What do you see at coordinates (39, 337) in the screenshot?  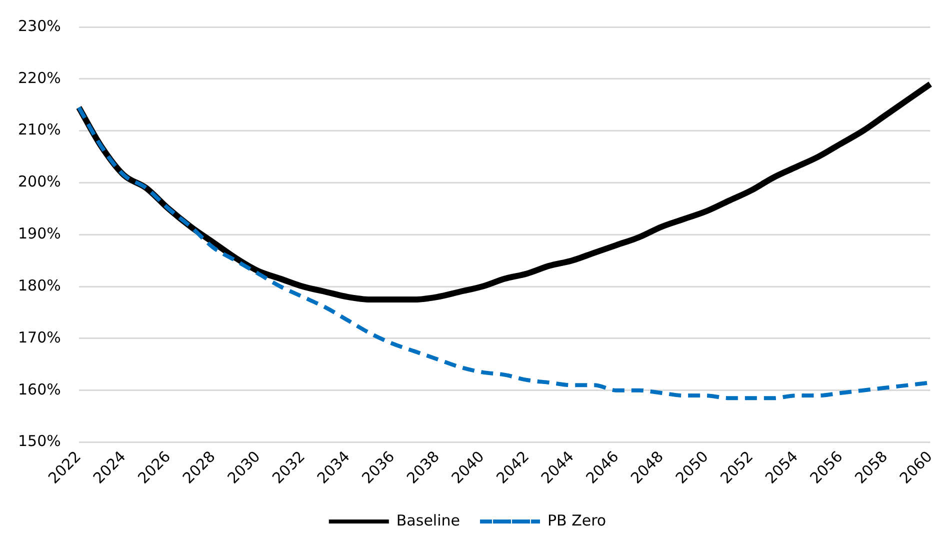 I see `y-tick-label: 170%` at bounding box center [39, 337].